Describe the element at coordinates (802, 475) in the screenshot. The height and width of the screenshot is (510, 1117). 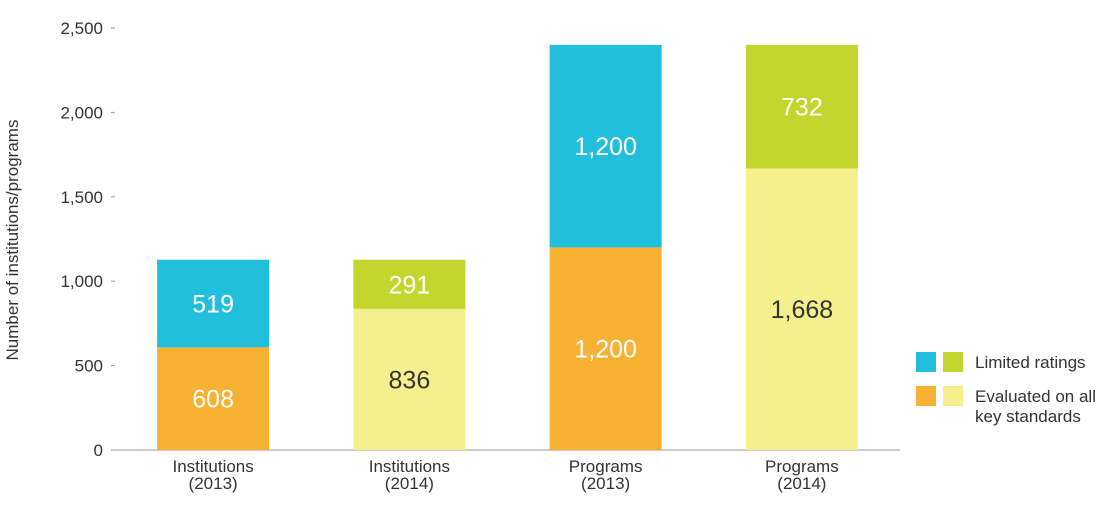
I see `x-tick-label: Programs (2014)` at that location.